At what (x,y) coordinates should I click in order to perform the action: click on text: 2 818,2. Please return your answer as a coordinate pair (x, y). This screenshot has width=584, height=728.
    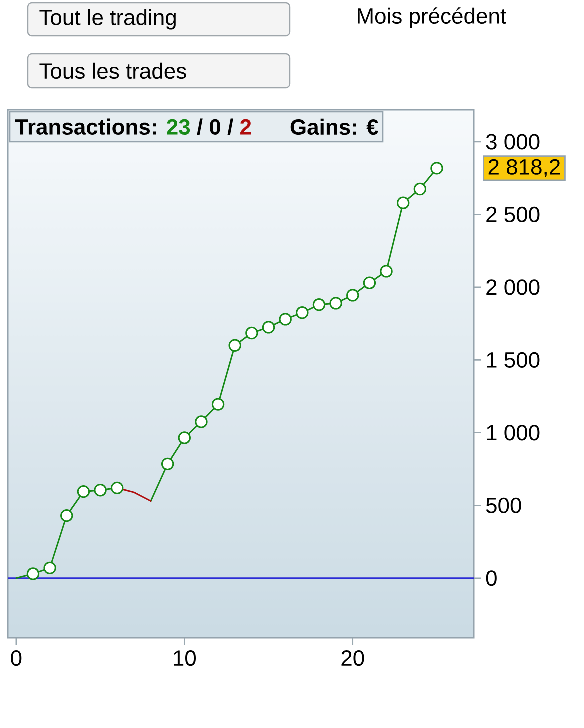
    Looking at the image, I should click on (524, 168).